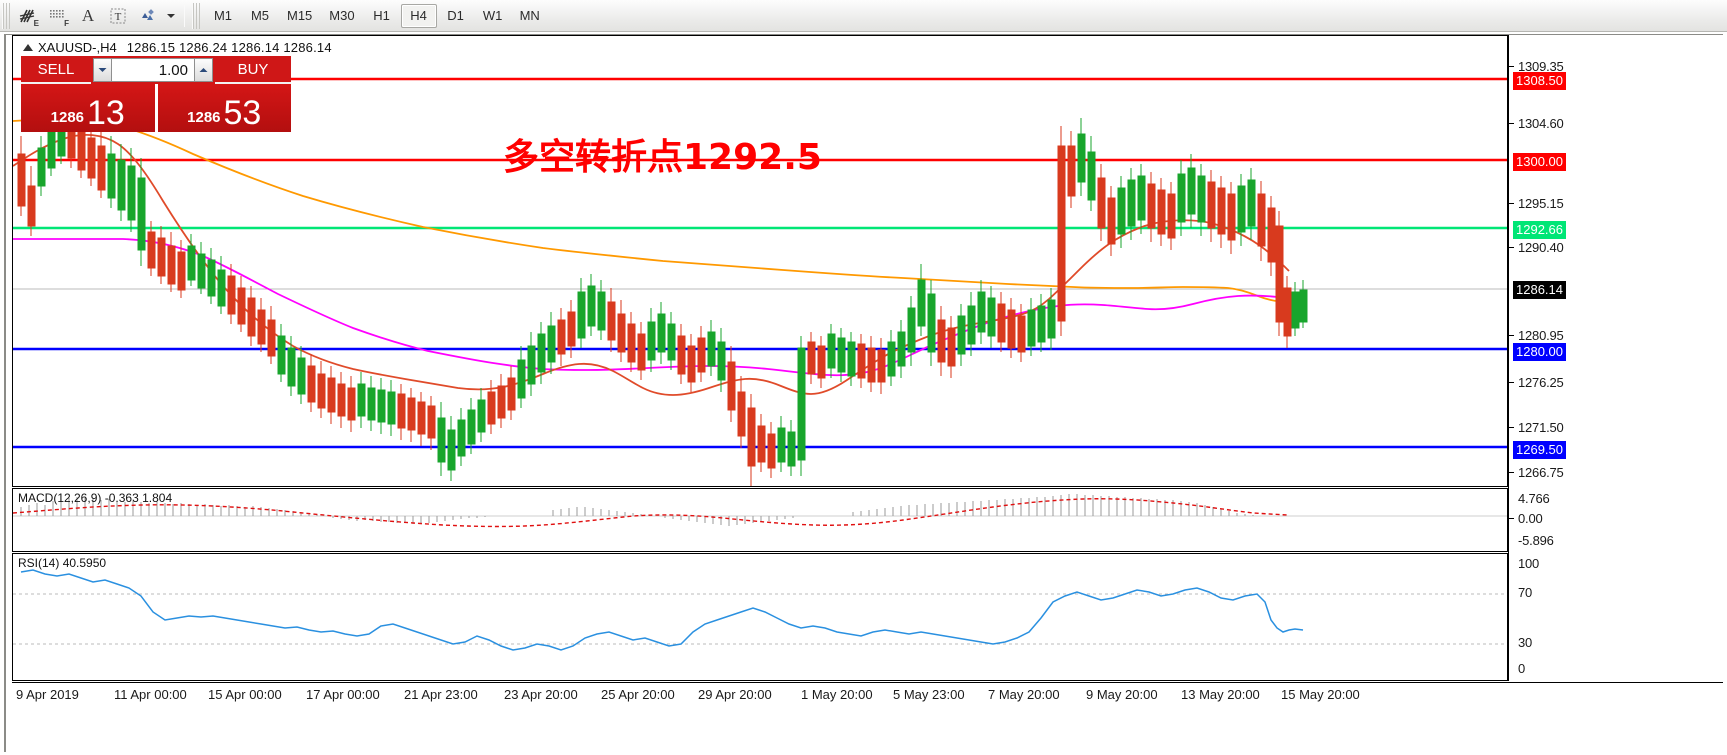 The height and width of the screenshot is (755, 1727). Describe the element at coordinates (1024, 694) in the screenshot. I see `time-label-10: 7 May 20:00` at that location.